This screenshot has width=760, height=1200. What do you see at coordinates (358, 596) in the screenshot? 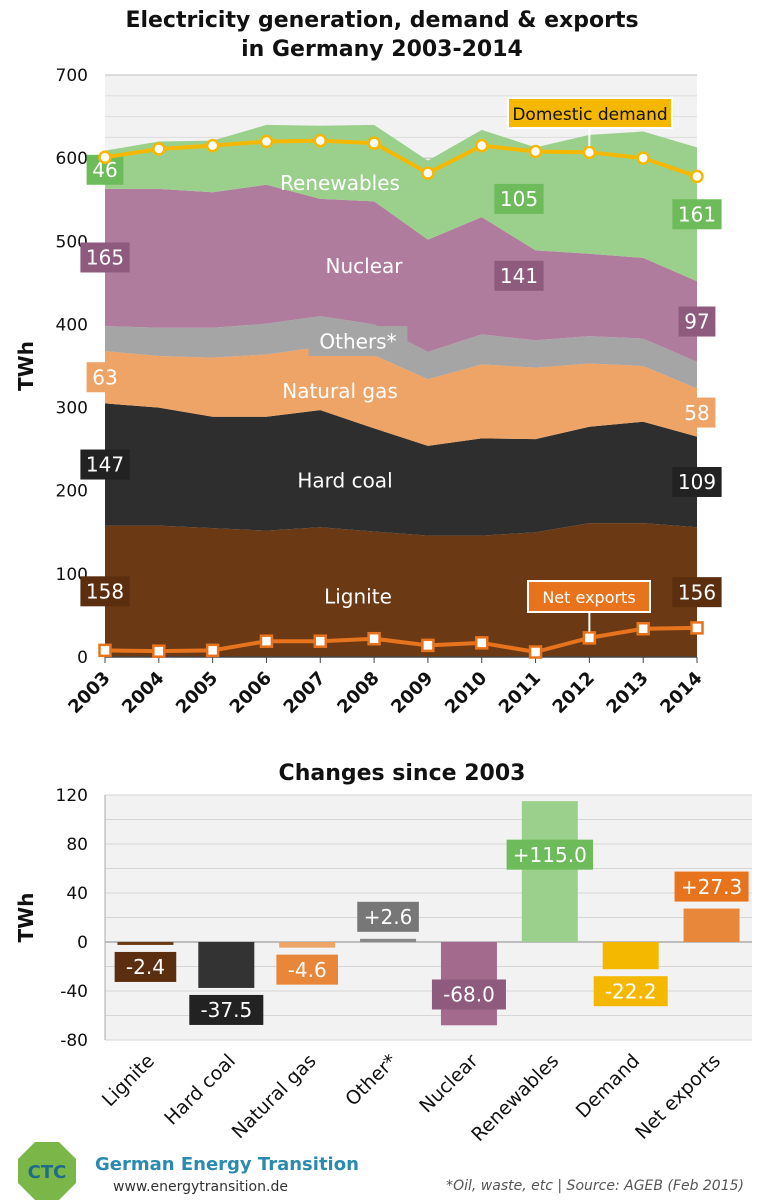
I see `series-label: Lignite` at bounding box center [358, 596].